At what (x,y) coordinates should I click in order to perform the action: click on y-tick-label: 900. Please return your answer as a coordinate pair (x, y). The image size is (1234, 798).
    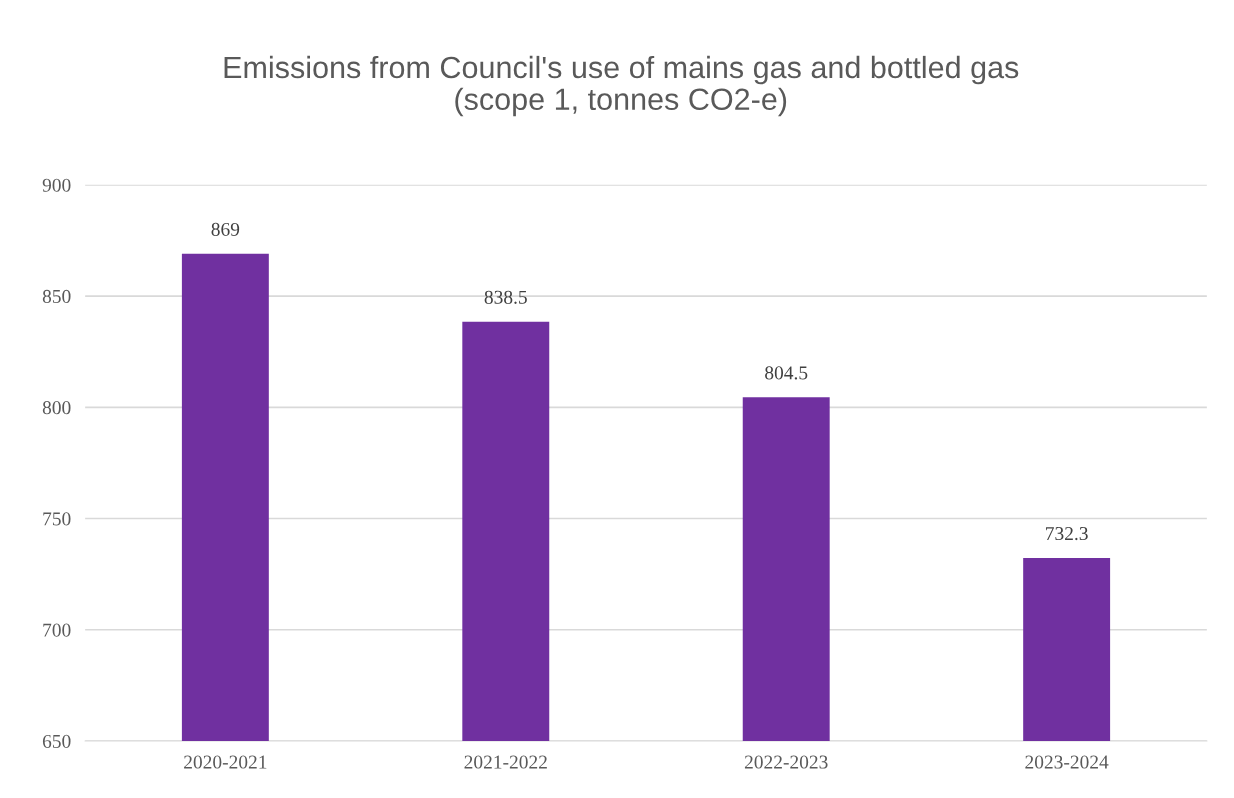
    Looking at the image, I should click on (56, 185).